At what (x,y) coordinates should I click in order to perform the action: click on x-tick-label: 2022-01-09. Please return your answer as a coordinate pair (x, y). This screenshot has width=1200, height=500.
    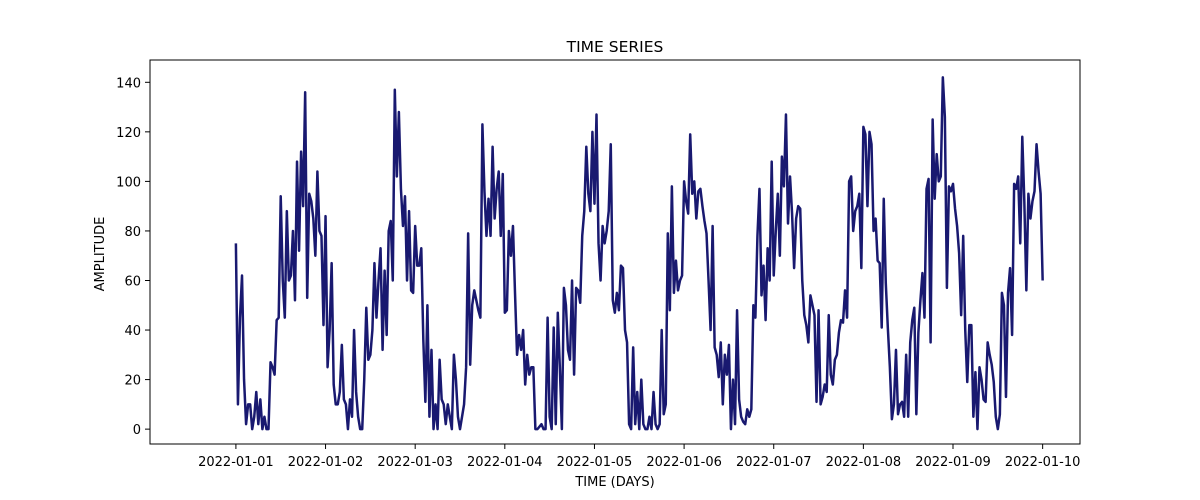
    Looking at the image, I should click on (953, 462).